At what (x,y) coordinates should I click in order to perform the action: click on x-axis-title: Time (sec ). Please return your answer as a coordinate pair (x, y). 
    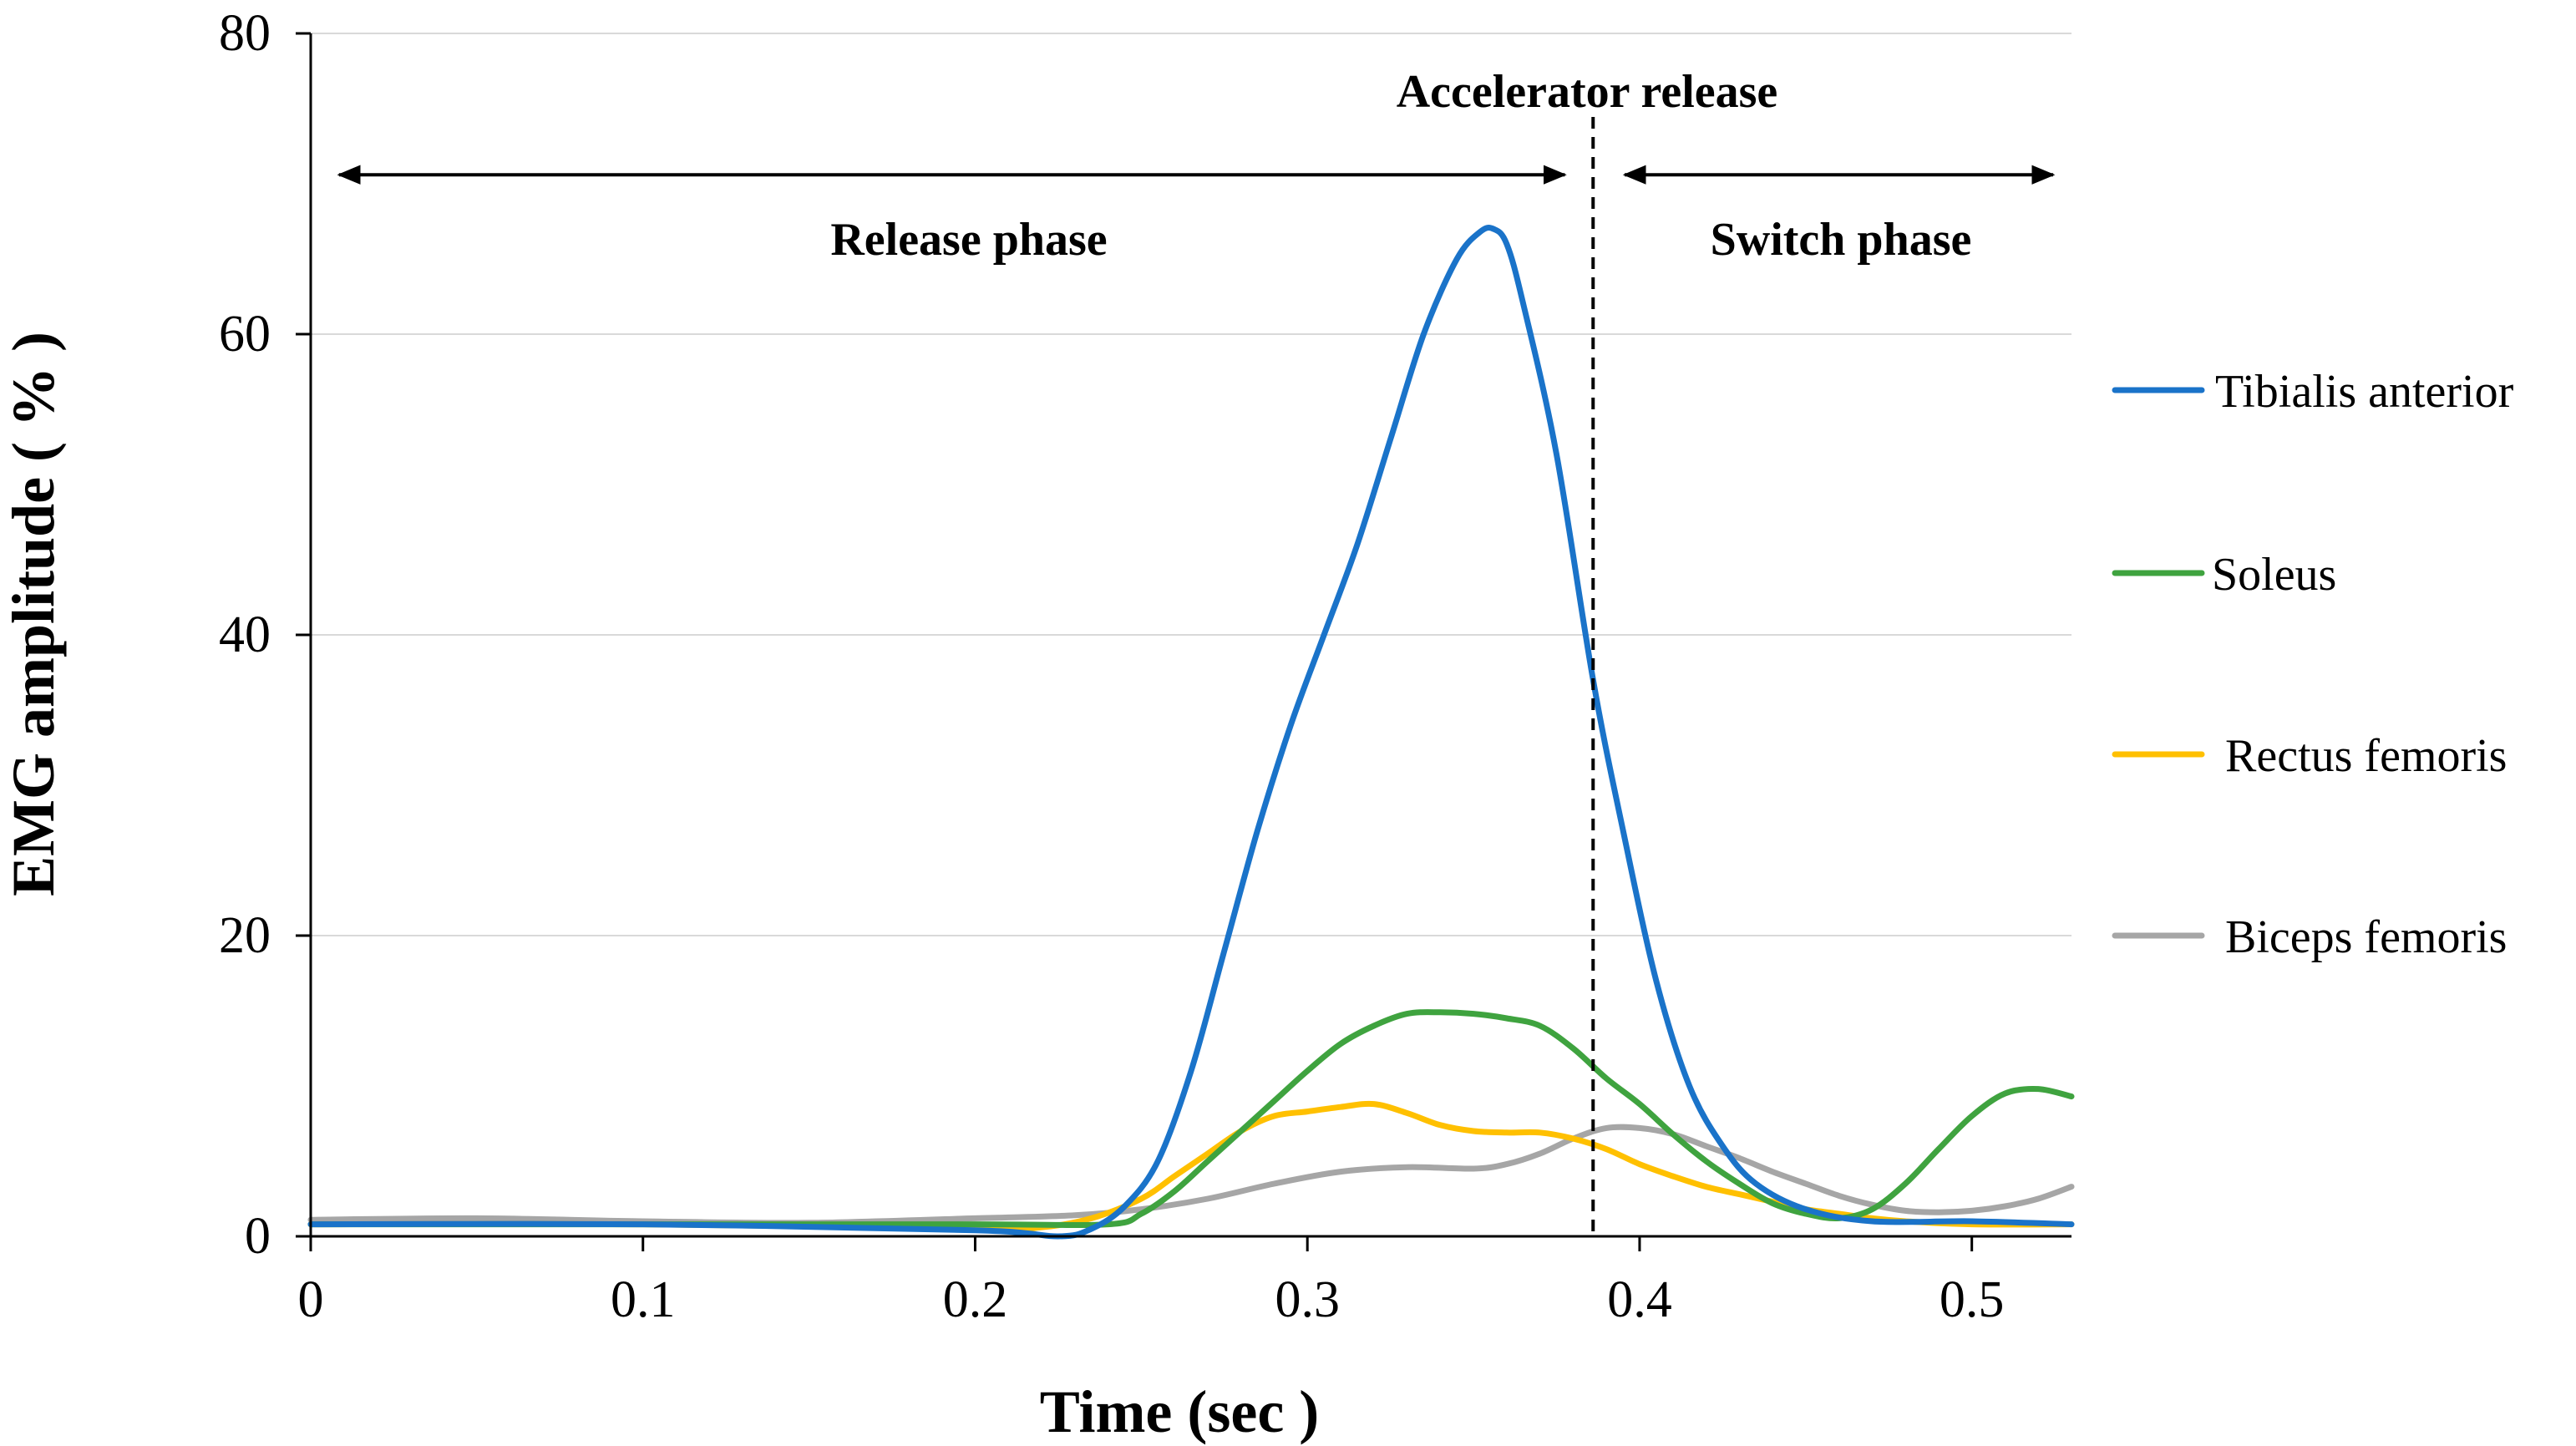
    Looking at the image, I should click on (1180, 1411).